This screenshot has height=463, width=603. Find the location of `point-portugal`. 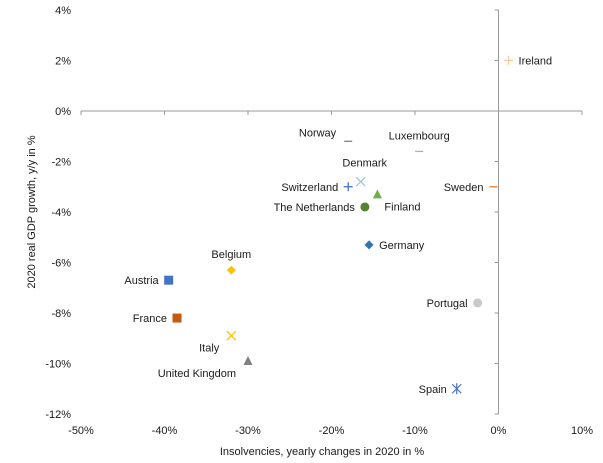

point-portugal is located at coordinates (478, 303).